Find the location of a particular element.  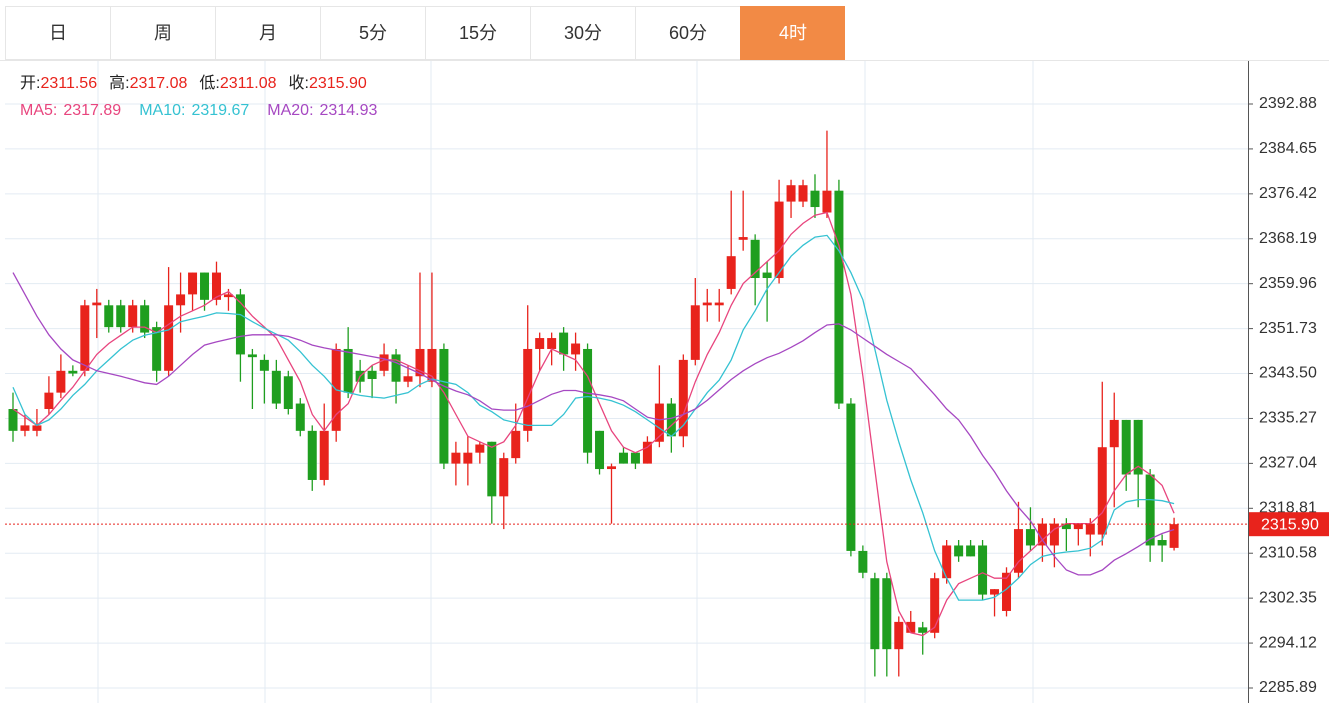

info-label: 低: is located at coordinates (209, 83).